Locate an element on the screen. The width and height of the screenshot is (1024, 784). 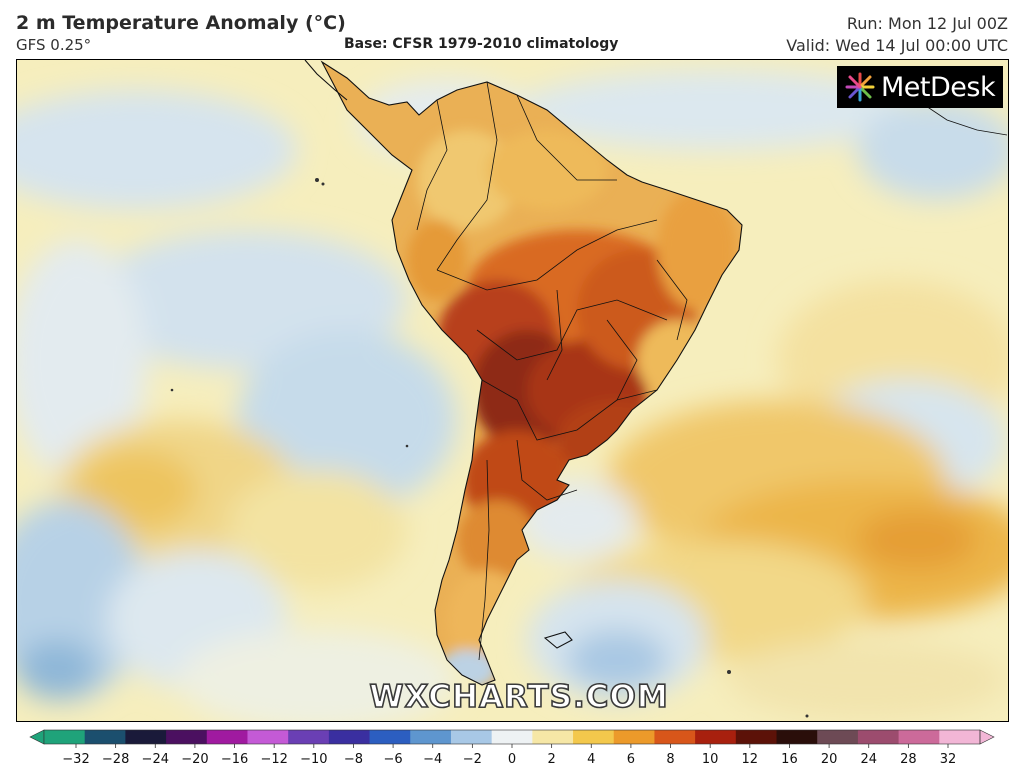
colorbar-tick-label: 32 is located at coordinates (948, 759).